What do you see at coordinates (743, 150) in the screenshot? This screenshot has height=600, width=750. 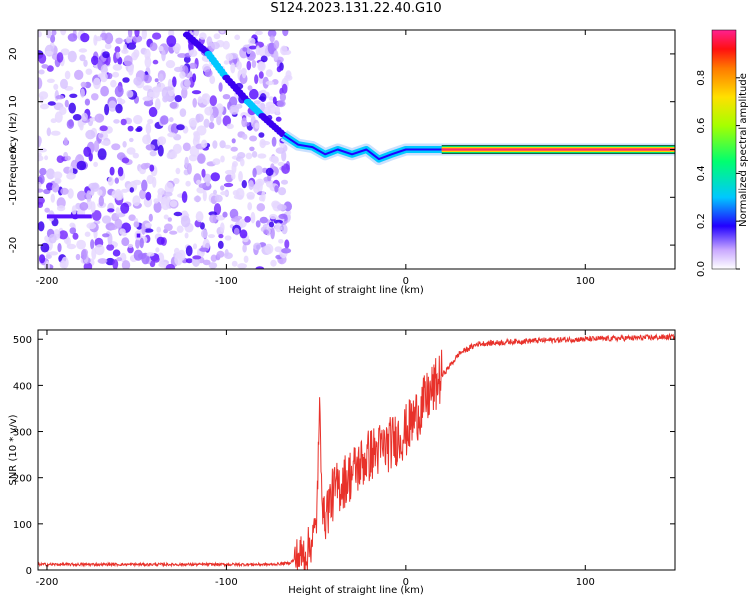 I see `colorbar-label: Normalized spectral amplitude` at bounding box center [743, 150].